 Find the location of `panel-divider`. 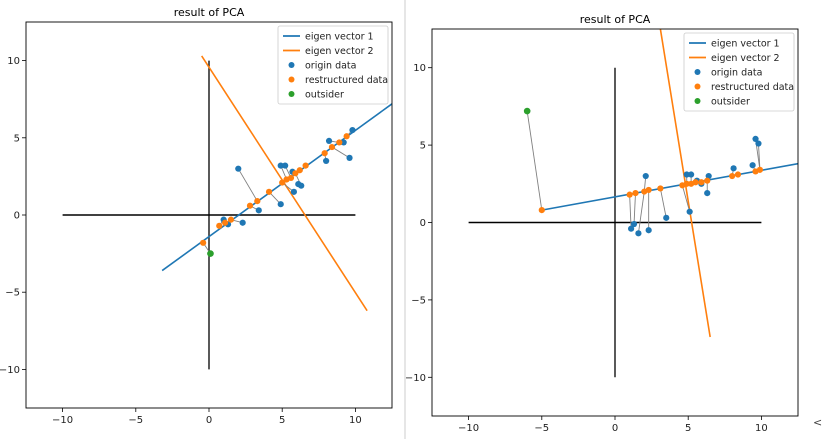

panel-divider is located at coordinates (405, 219).